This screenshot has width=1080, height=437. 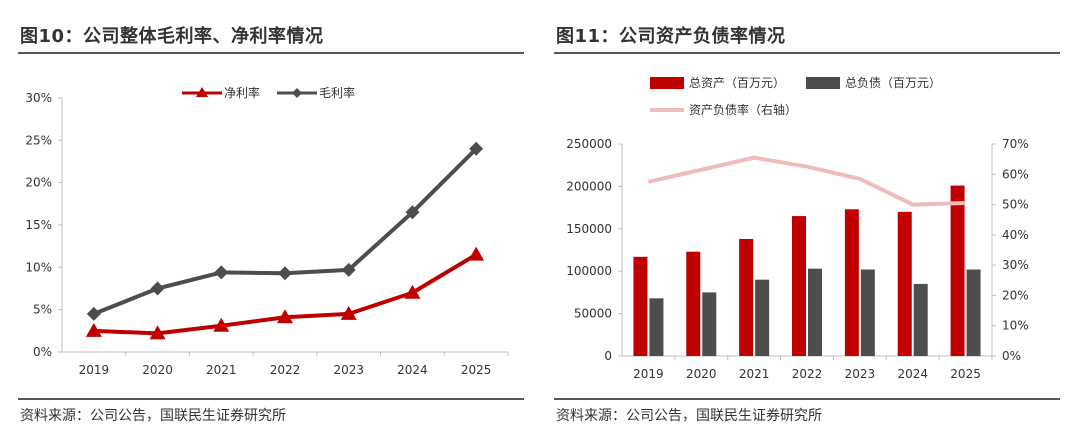 What do you see at coordinates (1015, 326) in the screenshot?
I see `right-y-tick-label: 10%` at bounding box center [1015, 326].